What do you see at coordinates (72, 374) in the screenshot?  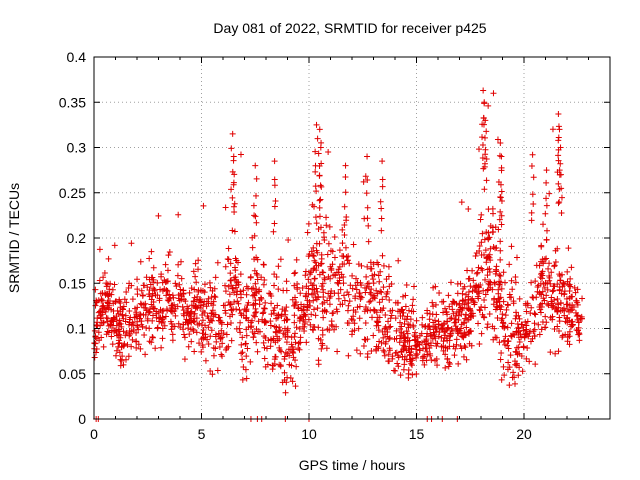 I see `y-tick-label: 0.05` at bounding box center [72, 374].